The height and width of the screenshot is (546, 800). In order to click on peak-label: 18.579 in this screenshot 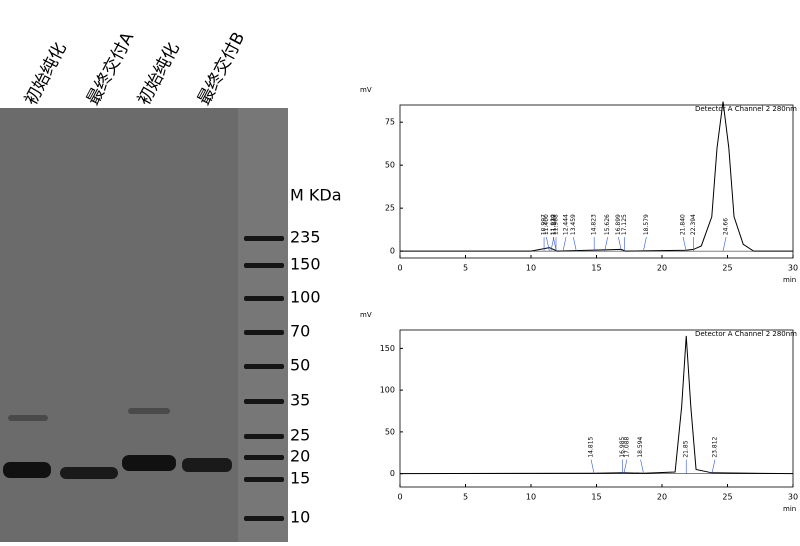, I will do `click(646, 224)`.